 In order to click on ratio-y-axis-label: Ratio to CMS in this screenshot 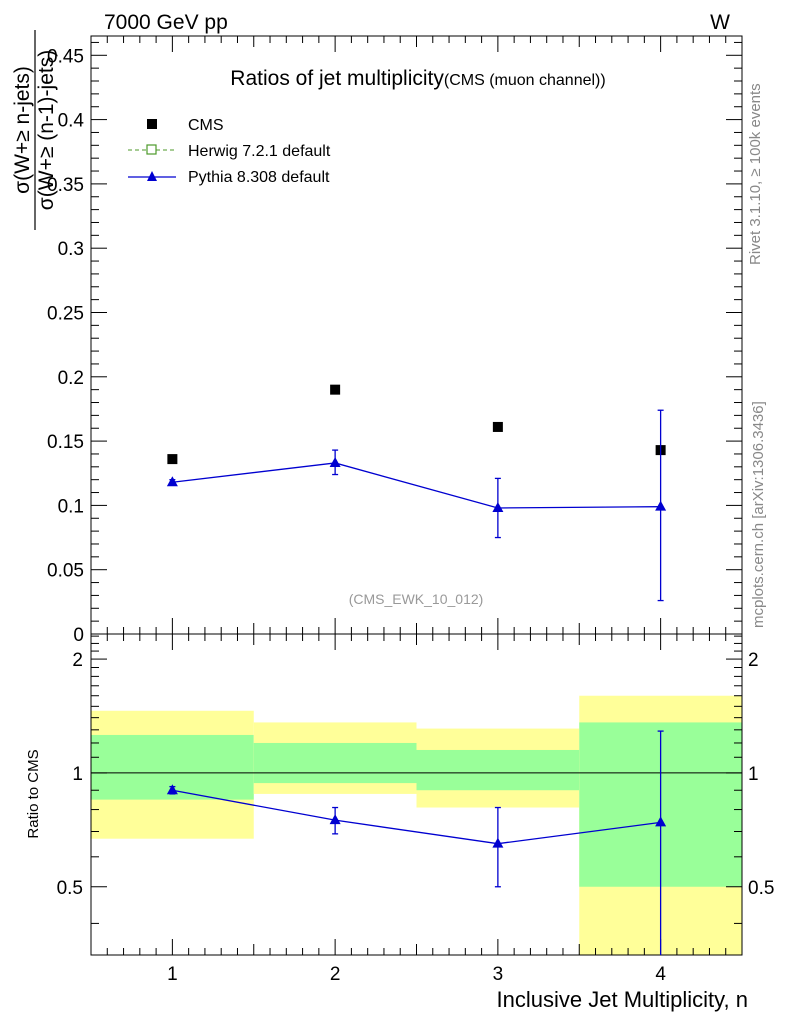, I will do `click(33, 793)`.